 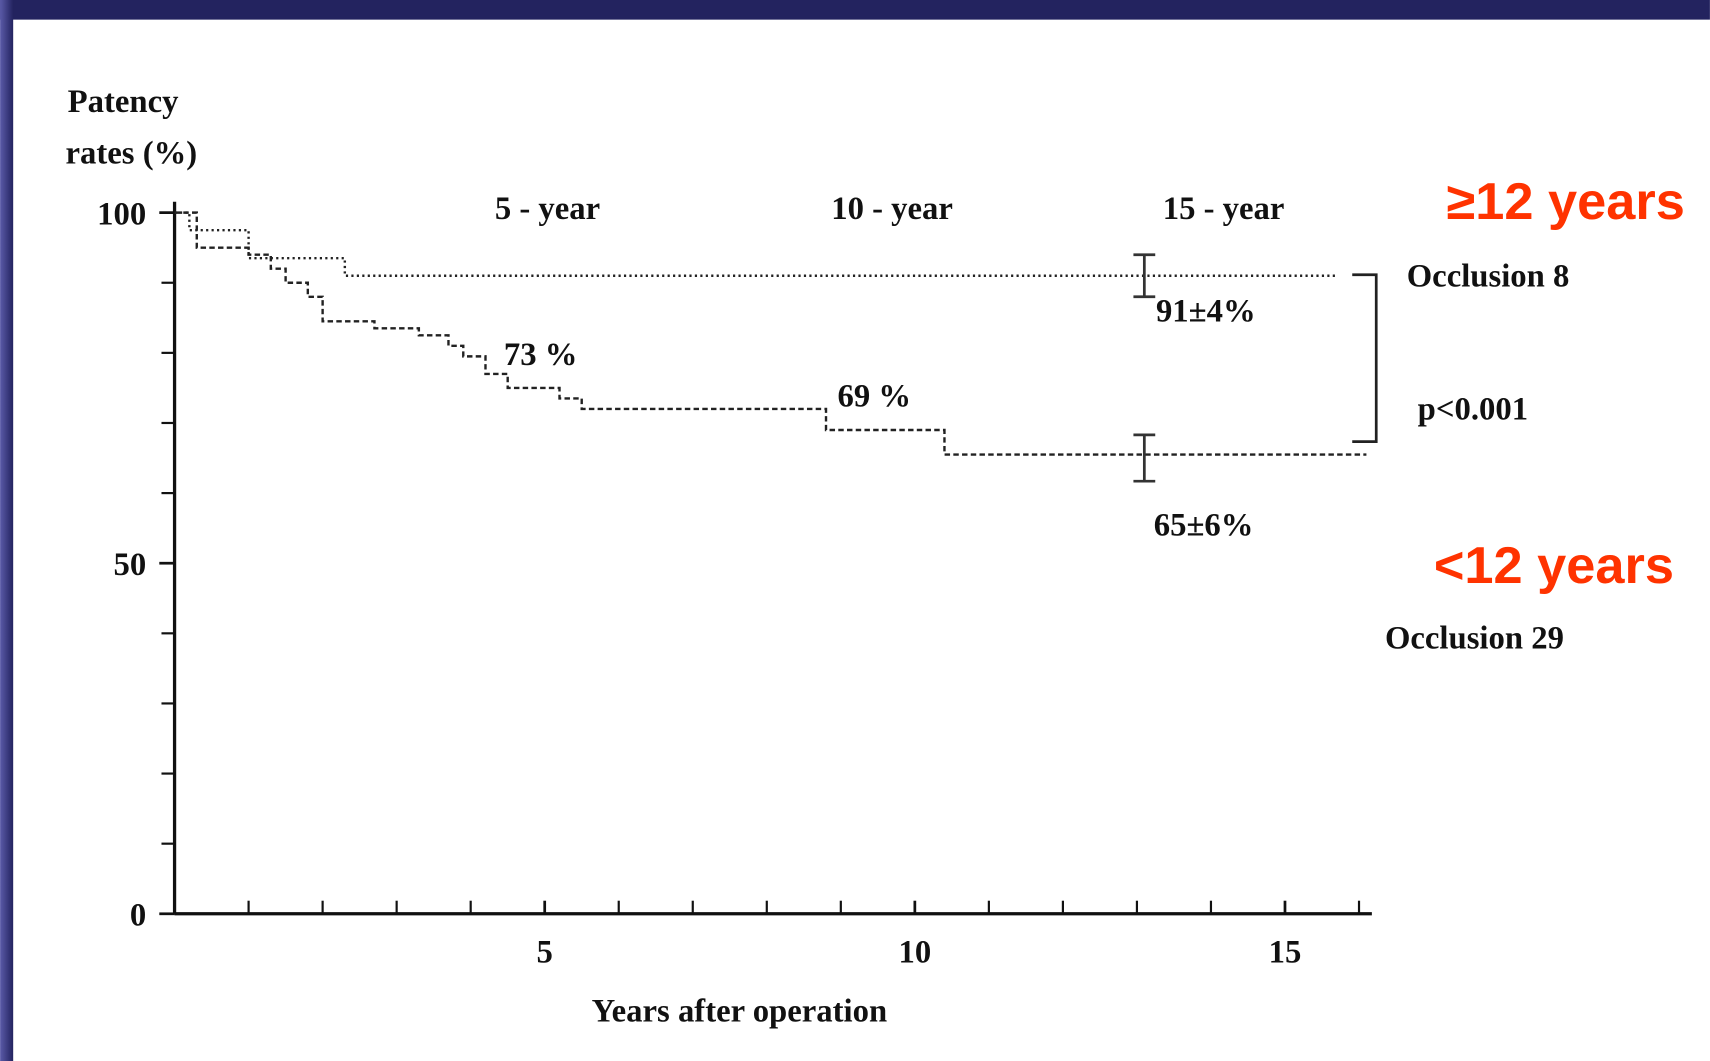 I want to click on annotation: 91±4%, so click(x=1206, y=312).